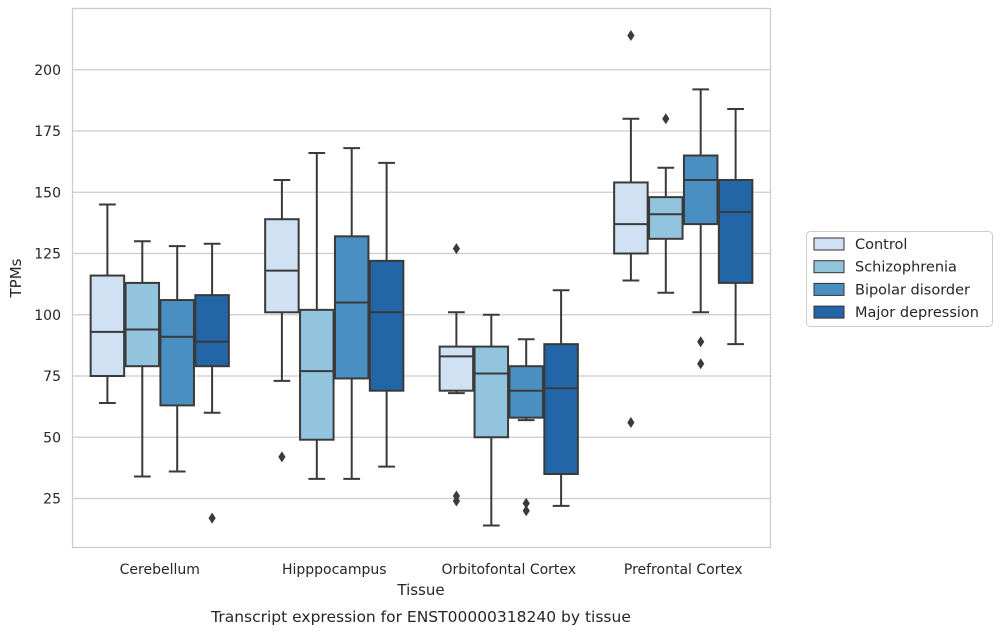 This screenshot has width=1002, height=634. Describe the element at coordinates (47, 255) in the screenshot. I see `y-tick-label: 125` at that location.